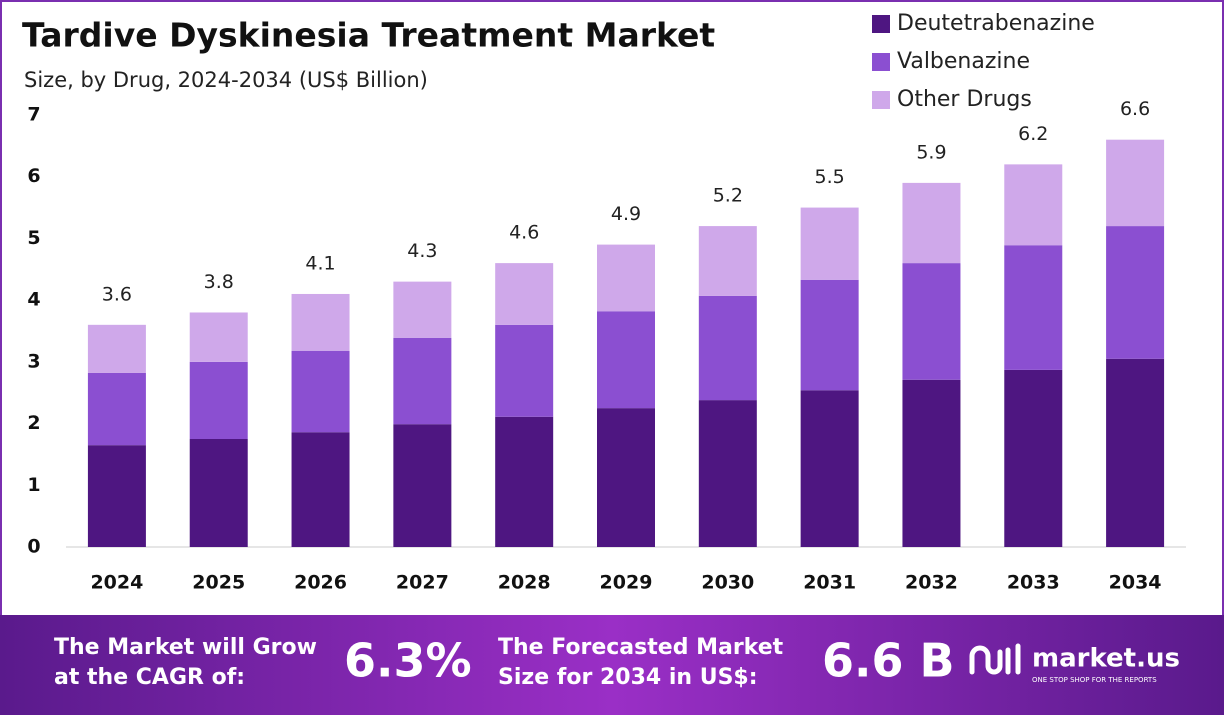  I want to click on y-tick-label: 7, so click(33, 115).